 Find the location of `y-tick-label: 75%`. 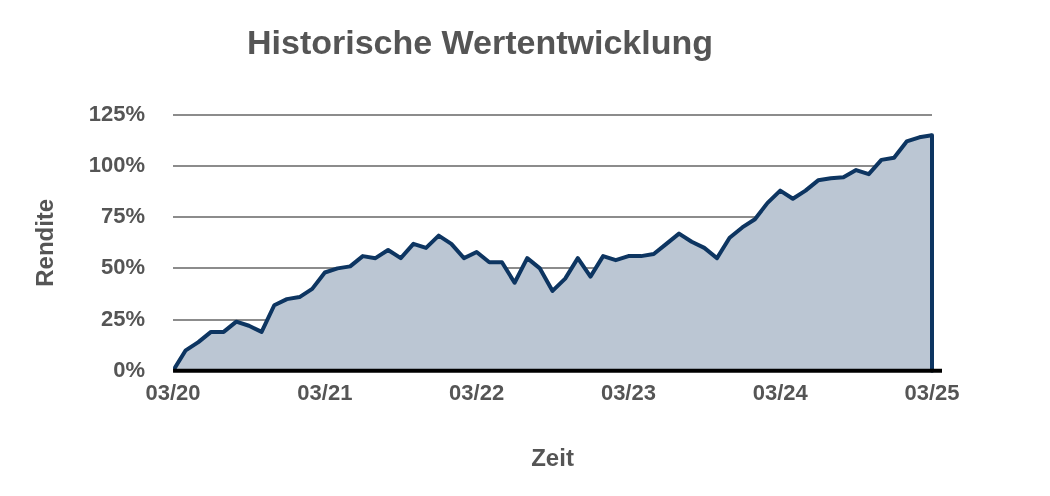

y-tick-label: 75% is located at coordinates (123, 216).